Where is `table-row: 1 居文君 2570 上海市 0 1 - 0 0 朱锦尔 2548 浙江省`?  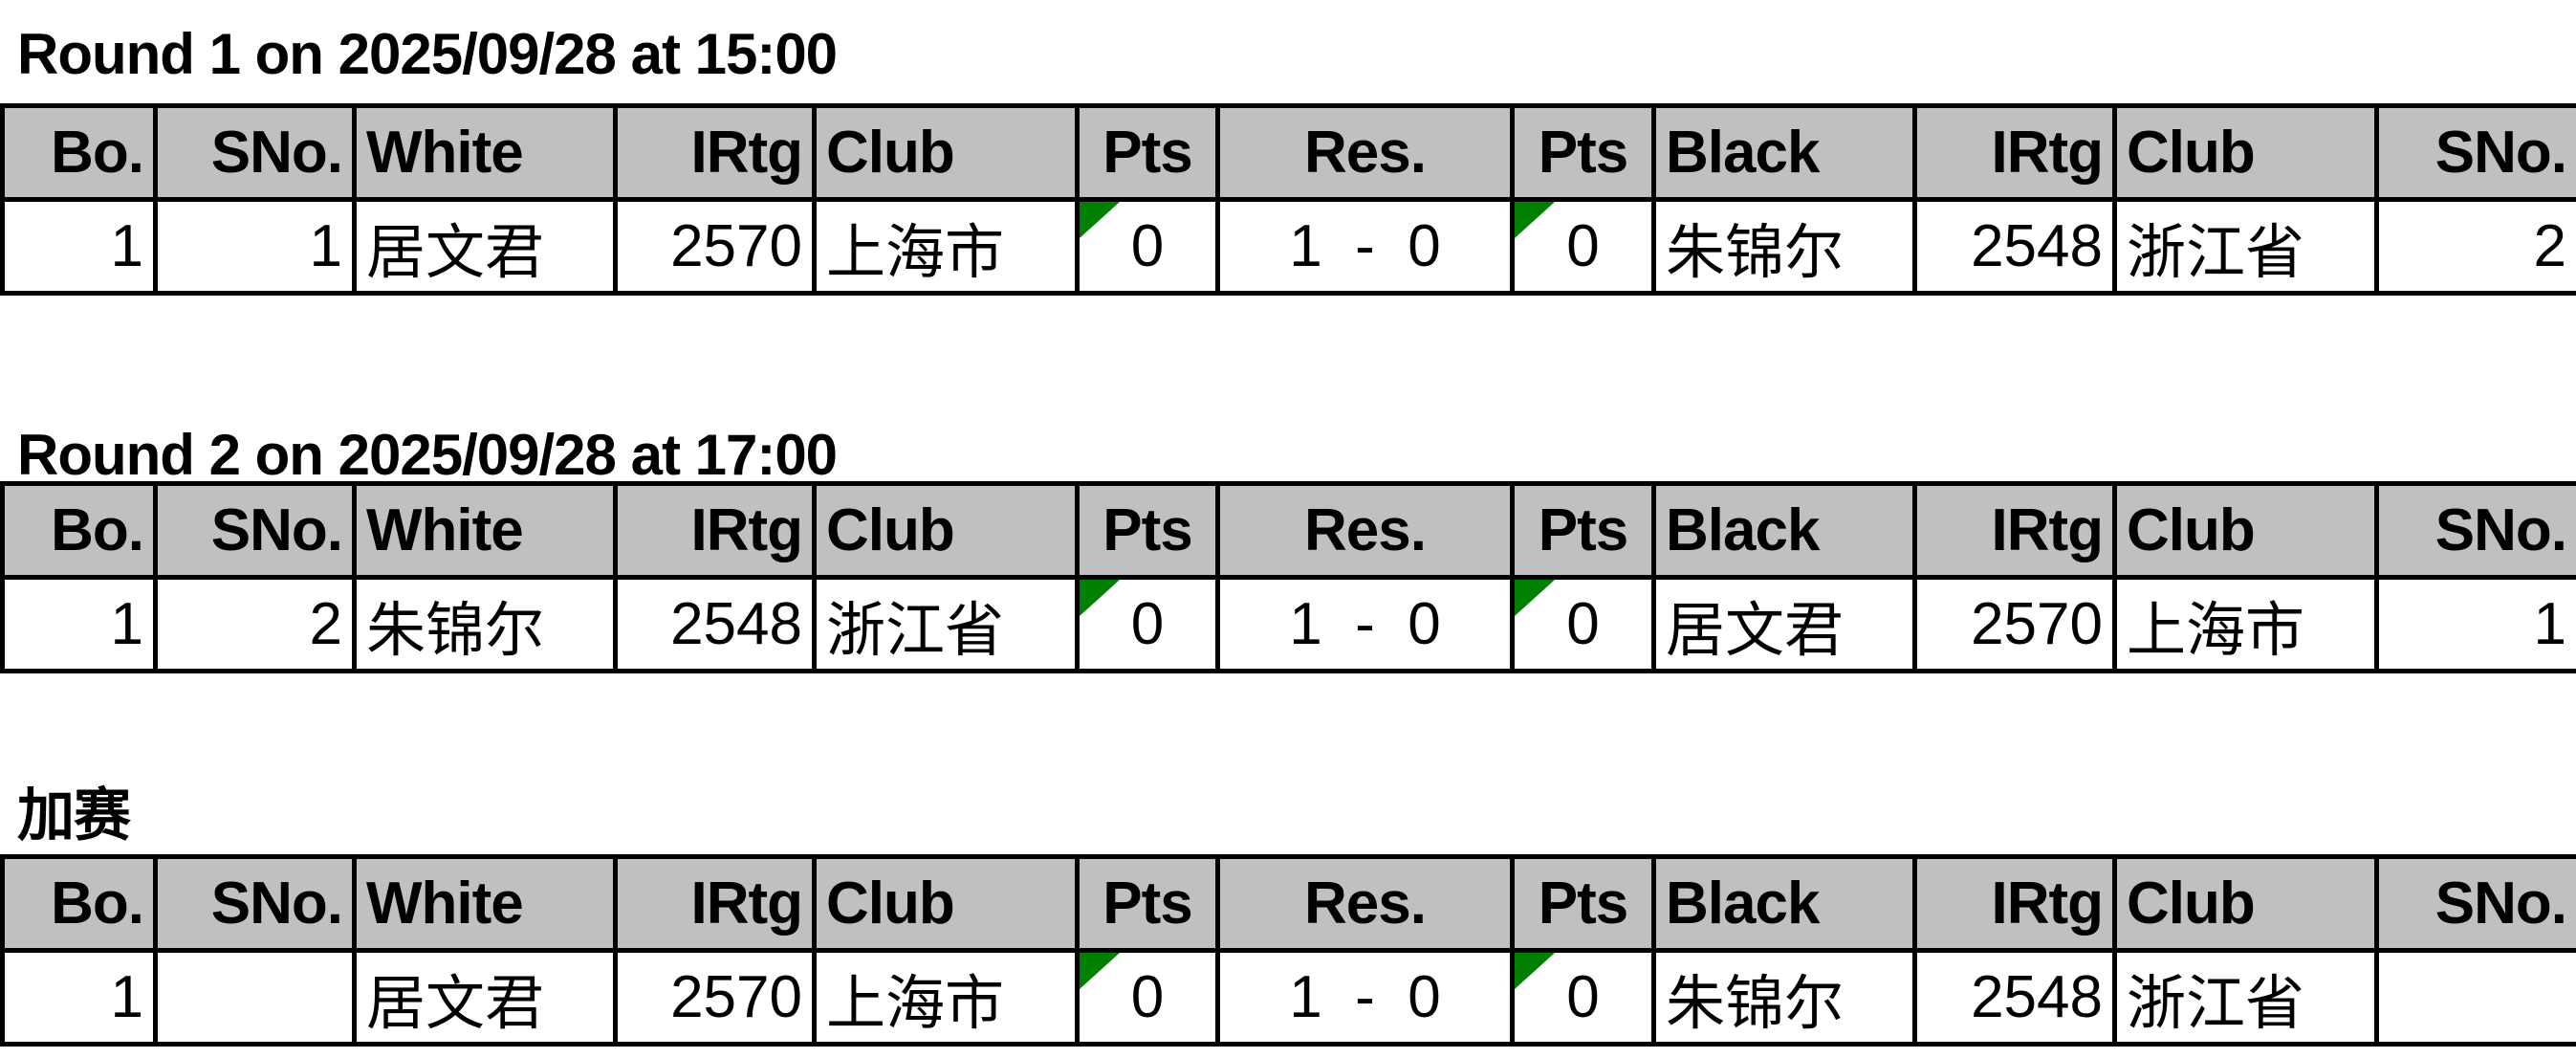
table-row: 1 居文君 2570 上海市 0 1 - 0 0 朱锦尔 2548 浙江省 is located at coordinates (1288, 998).